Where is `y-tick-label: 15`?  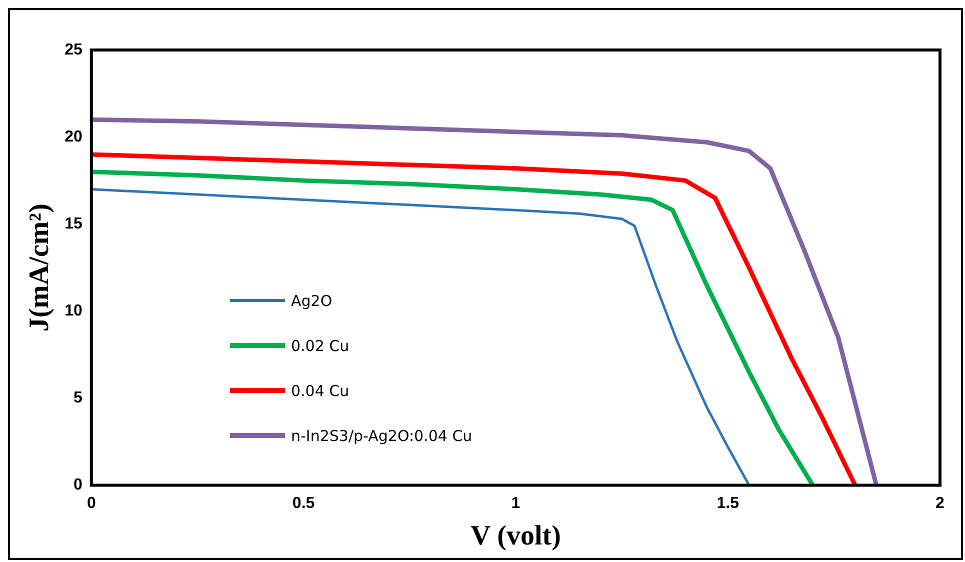 y-tick-label: 15 is located at coordinates (73, 223).